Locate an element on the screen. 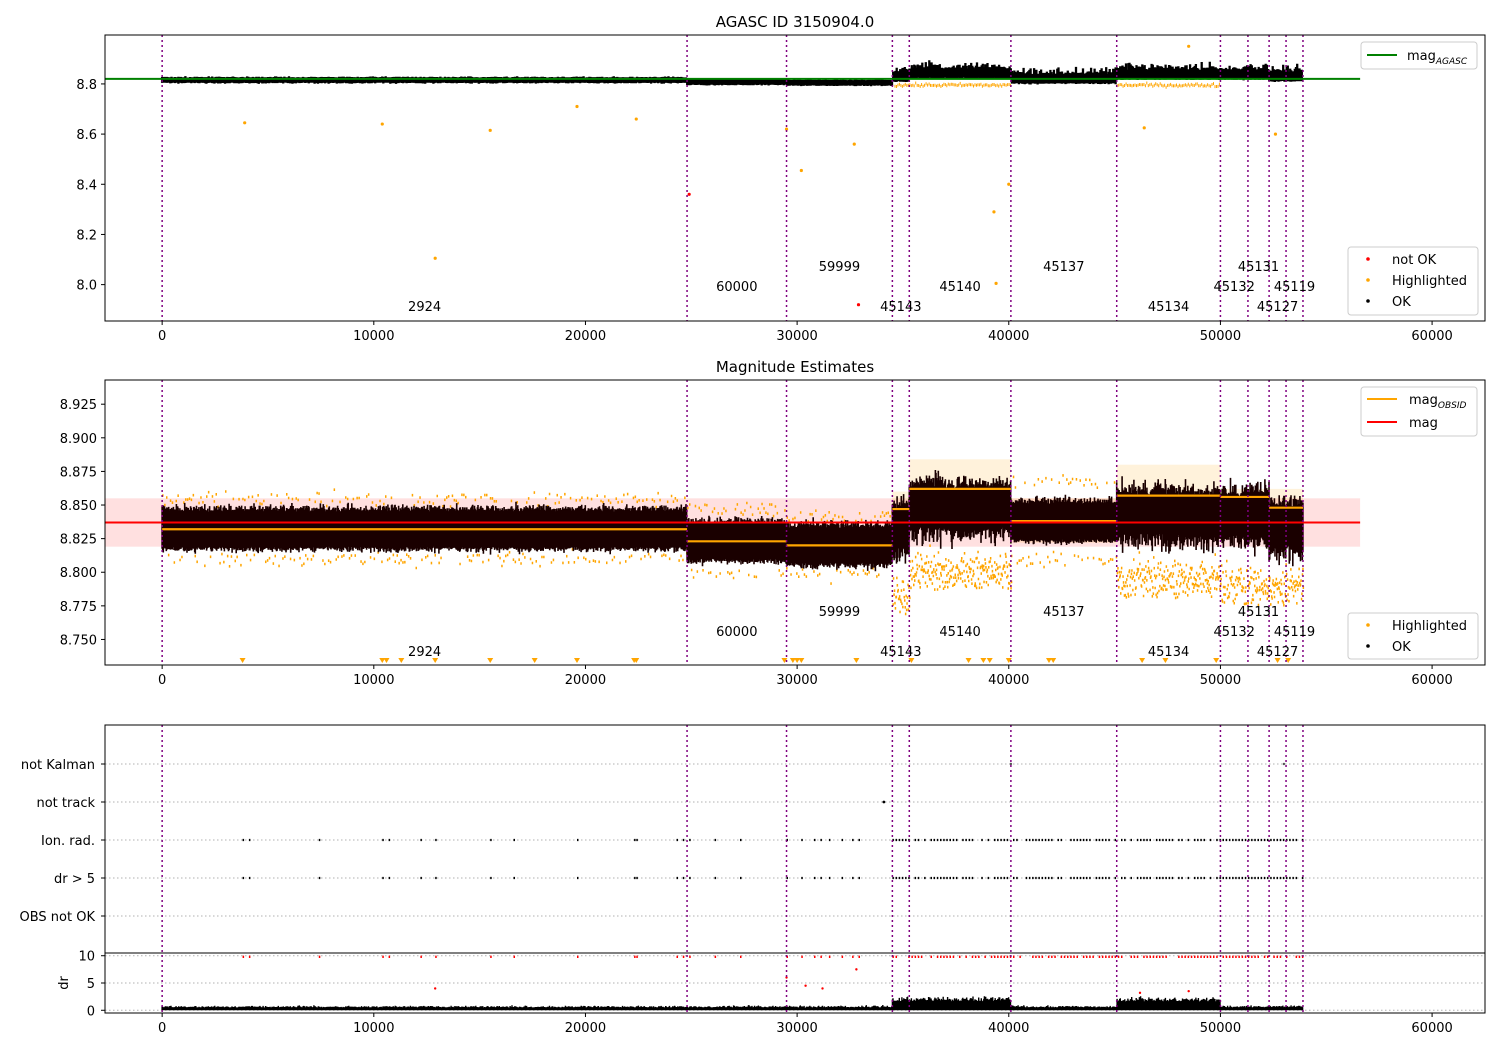  y-tick-label: 8.8 is located at coordinates (86, 85).